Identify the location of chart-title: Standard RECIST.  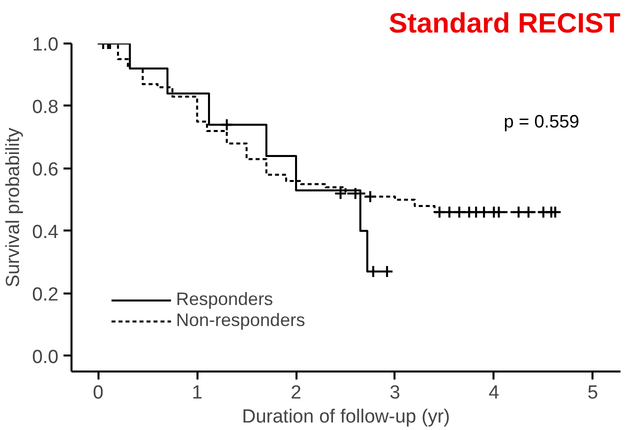
(504, 23).